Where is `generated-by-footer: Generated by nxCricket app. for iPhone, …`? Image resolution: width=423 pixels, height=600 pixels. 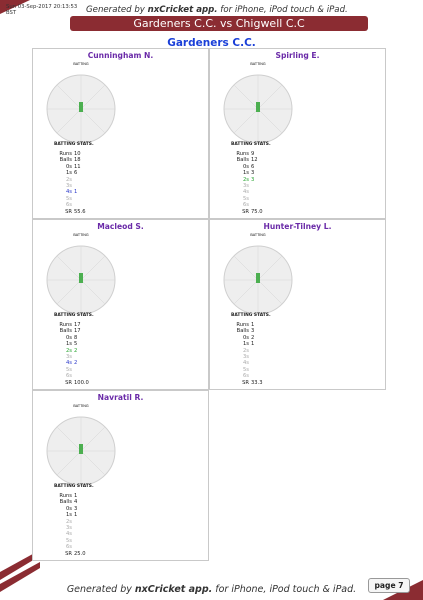 generated-by-footer: Generated by nxCricket app. for iPhone, … is located at coordinates (211, 589).